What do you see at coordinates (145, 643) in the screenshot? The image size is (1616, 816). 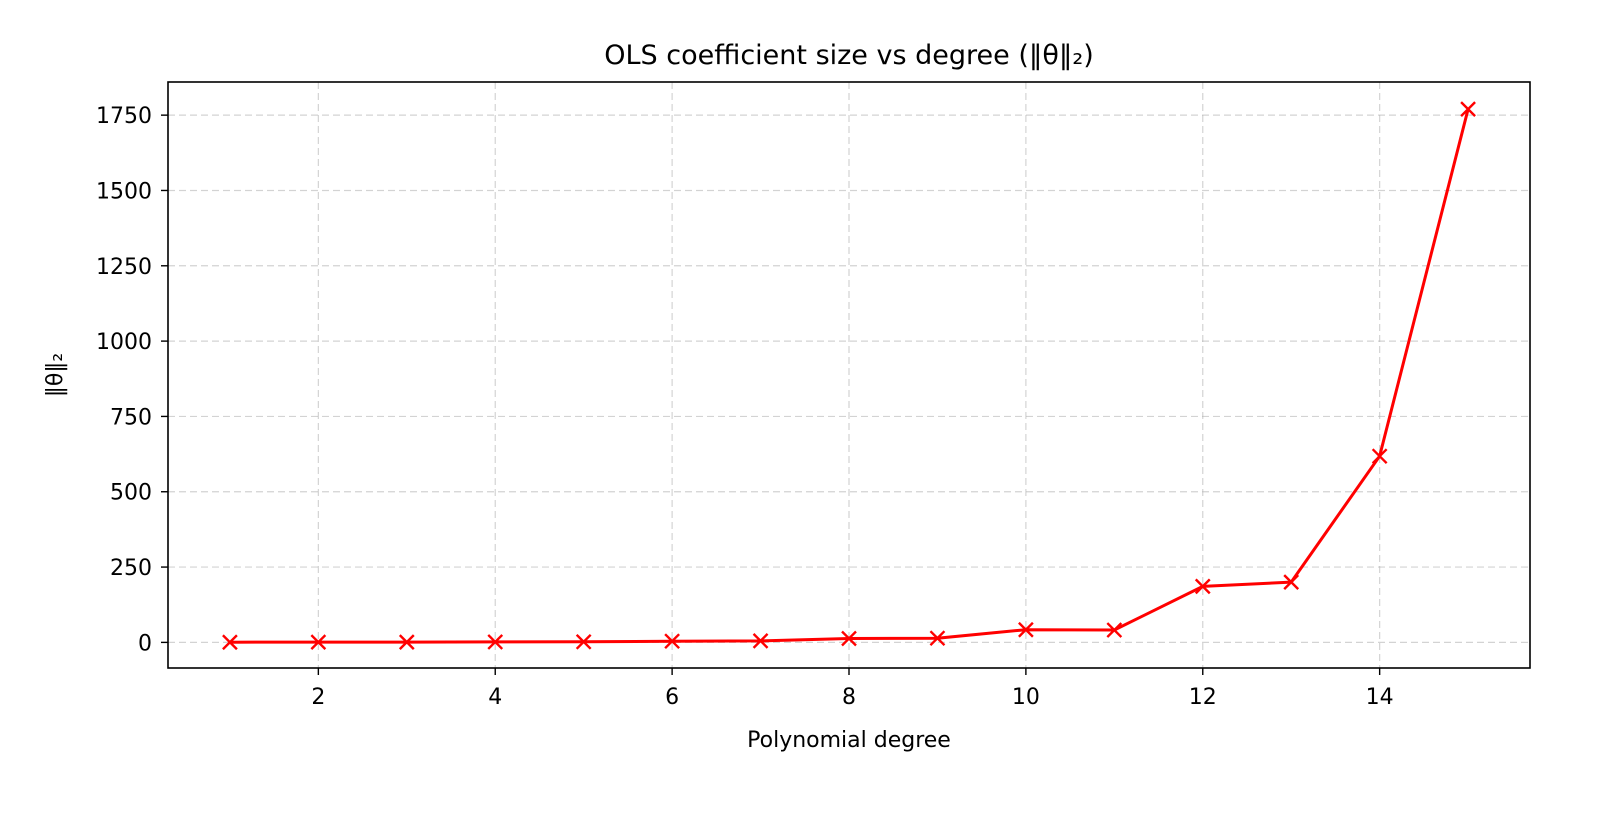 I see `y-tick-label: 0` at bounding box center [145, 643].